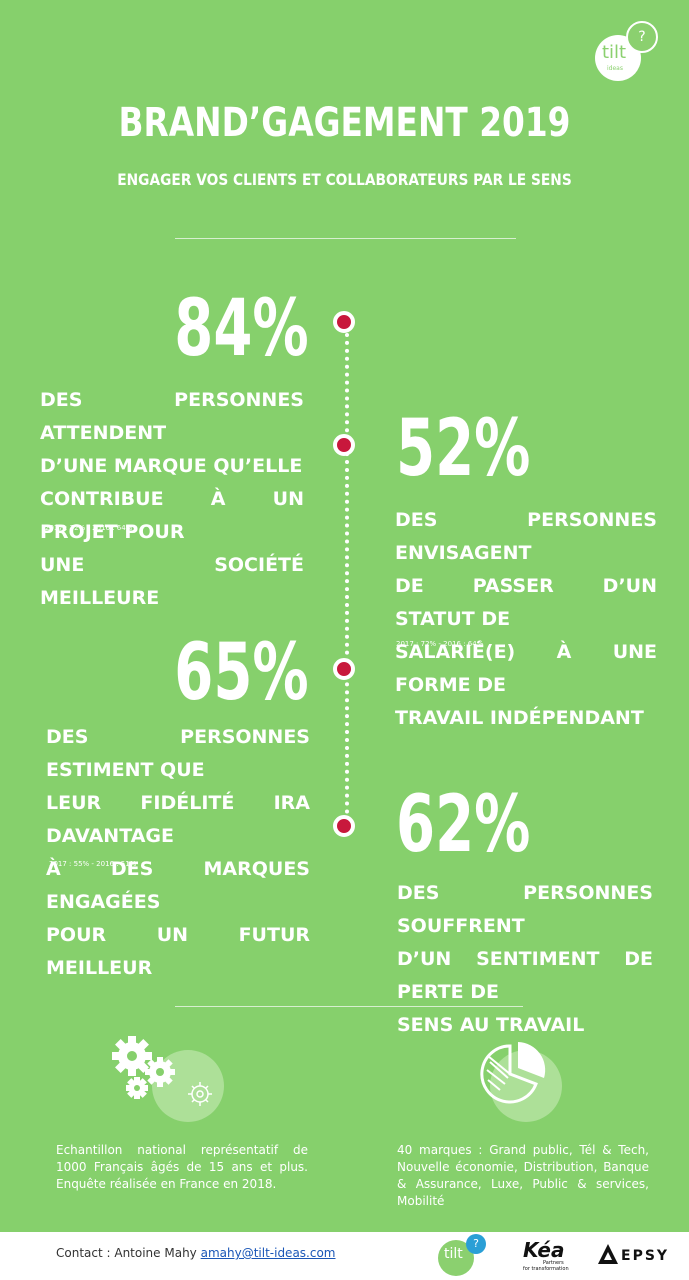  I want to click on page-title: BRAND’GAGEMENT 2019, so click(344, 123).